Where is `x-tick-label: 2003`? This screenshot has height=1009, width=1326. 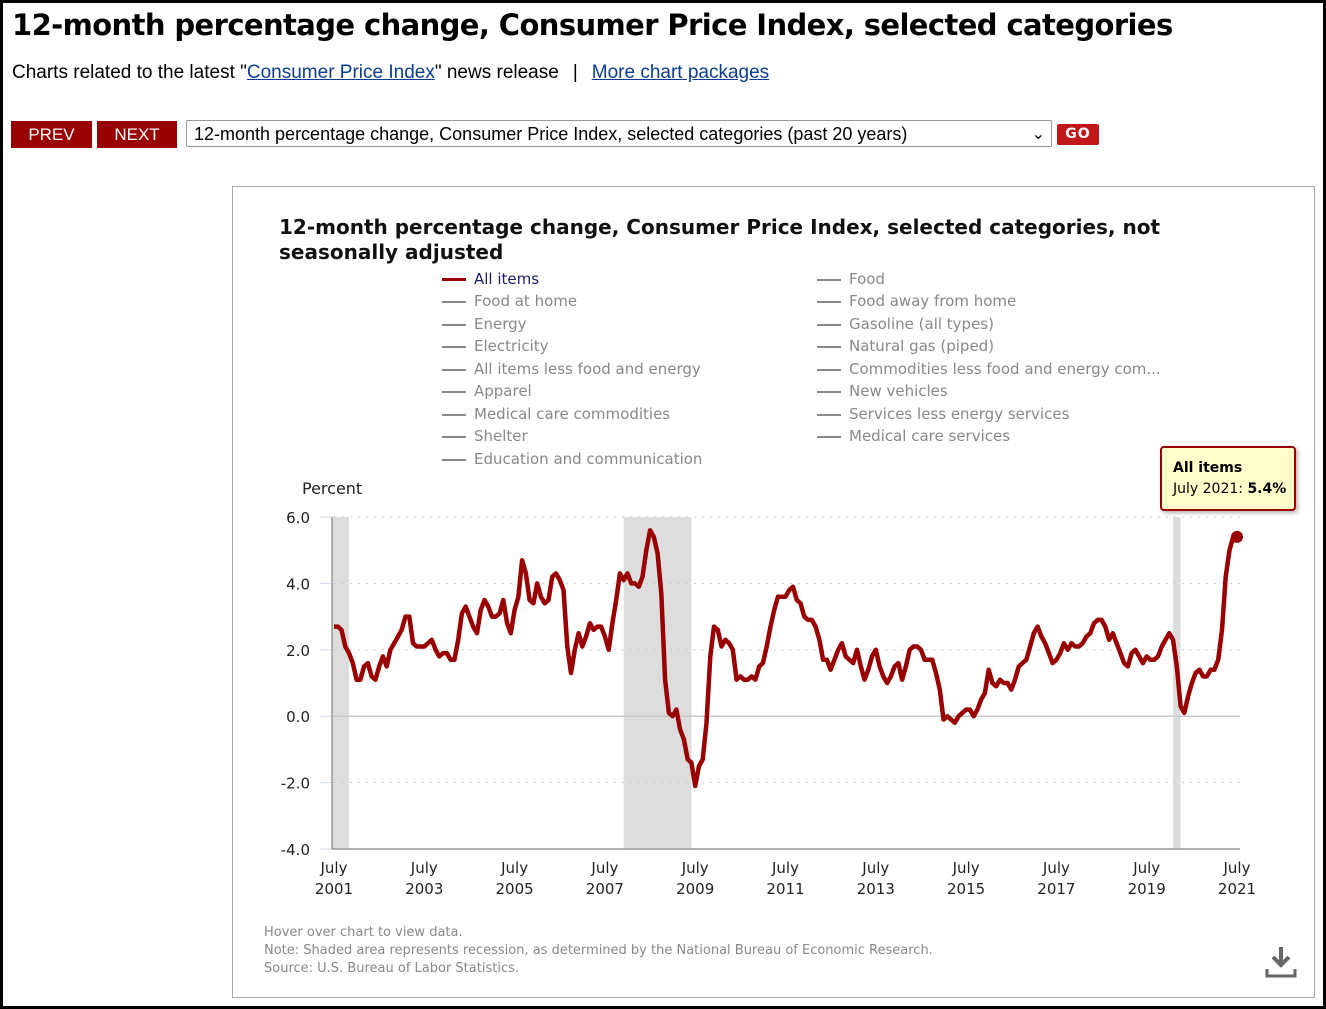 x-tick-label: 2003 is located at coordinates (424, 889).